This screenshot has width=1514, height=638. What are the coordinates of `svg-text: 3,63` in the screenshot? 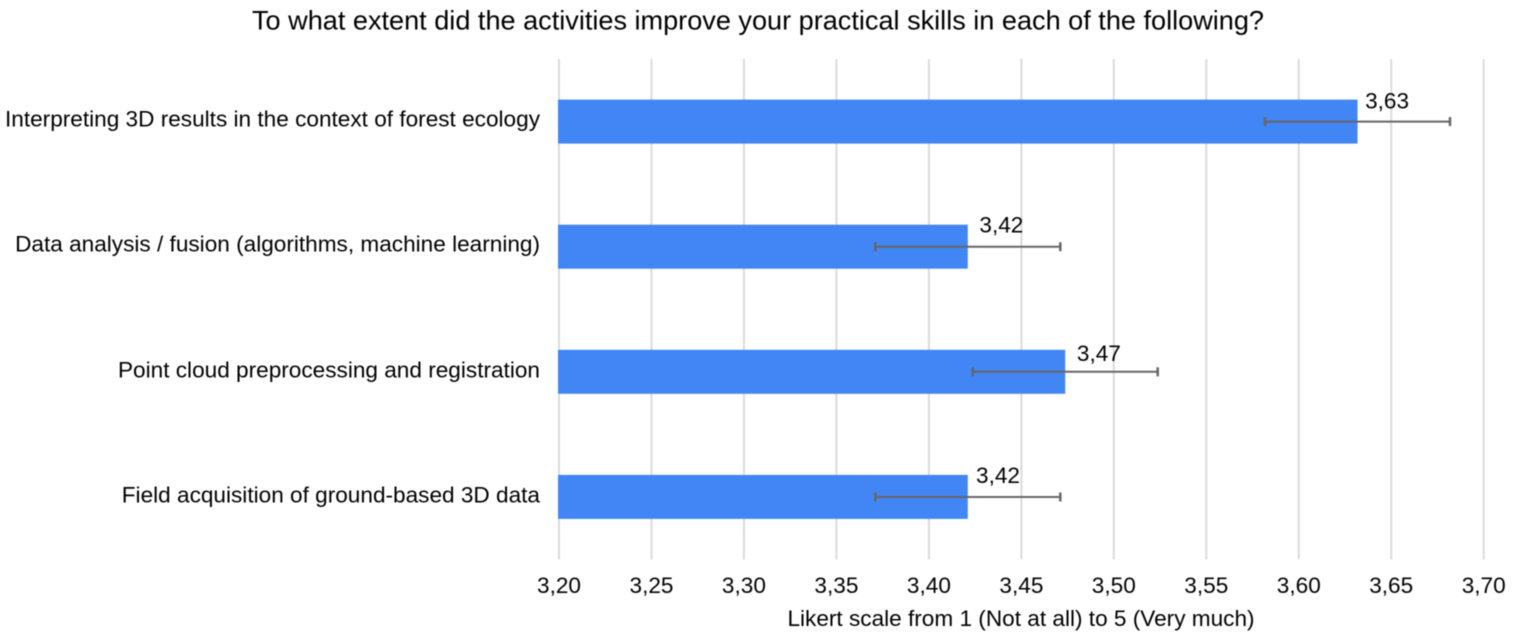 It's located at (1387, 100).